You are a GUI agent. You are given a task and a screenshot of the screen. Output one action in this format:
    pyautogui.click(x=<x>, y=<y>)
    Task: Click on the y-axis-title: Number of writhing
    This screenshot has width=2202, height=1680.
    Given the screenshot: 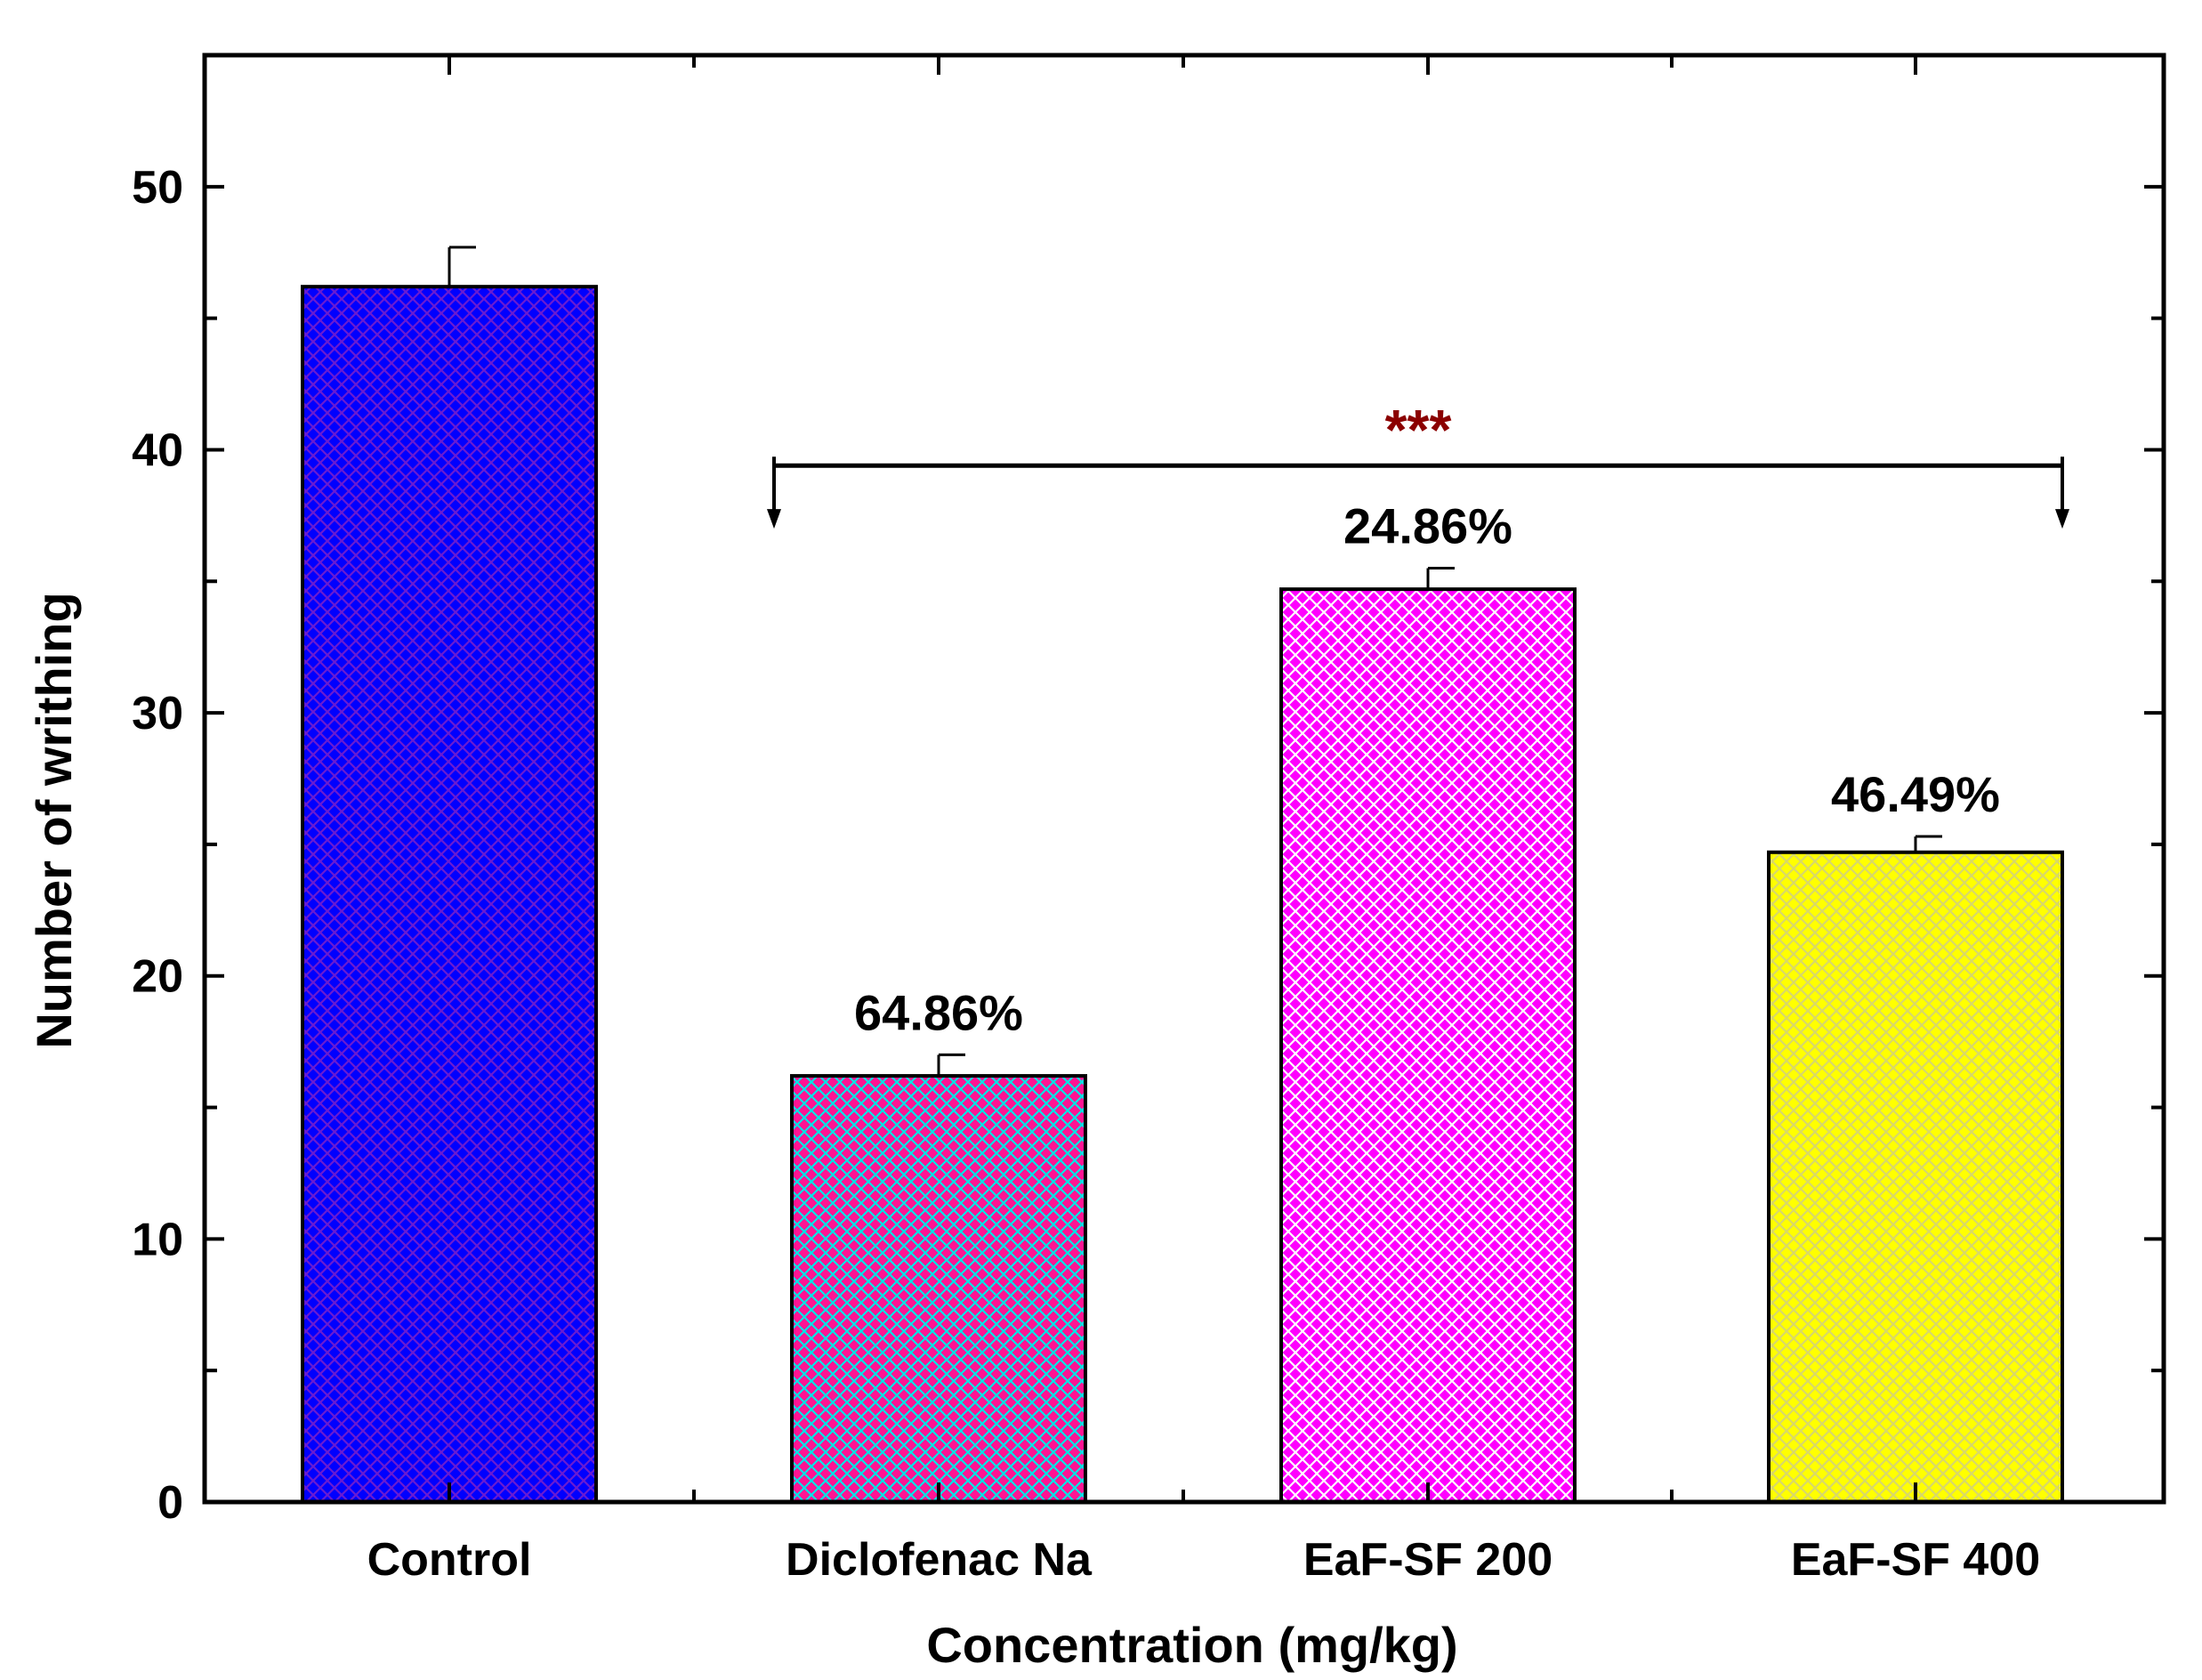 What is the action you would take?
    pyautogui.click(x=54, y=820)
    